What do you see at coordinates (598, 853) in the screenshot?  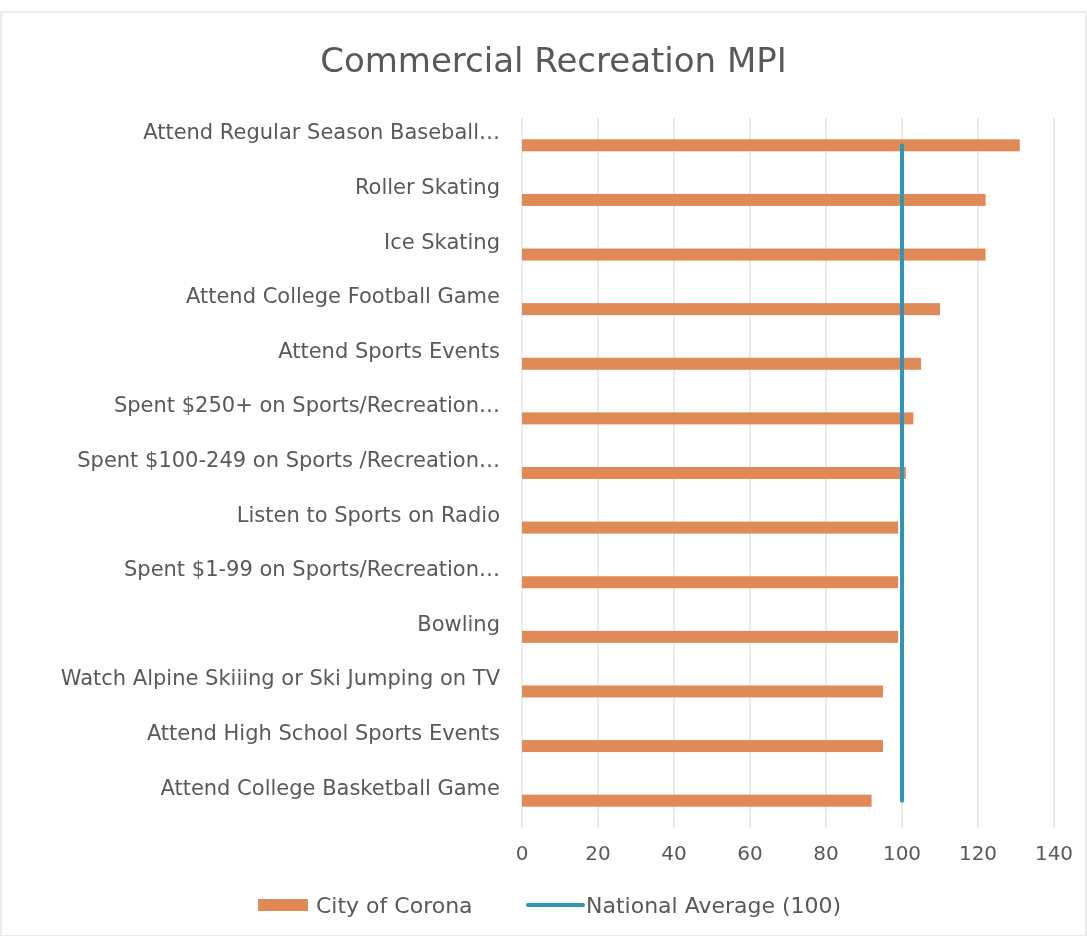 I see `x-tick-label: 20` at bounding box center [598, 853].